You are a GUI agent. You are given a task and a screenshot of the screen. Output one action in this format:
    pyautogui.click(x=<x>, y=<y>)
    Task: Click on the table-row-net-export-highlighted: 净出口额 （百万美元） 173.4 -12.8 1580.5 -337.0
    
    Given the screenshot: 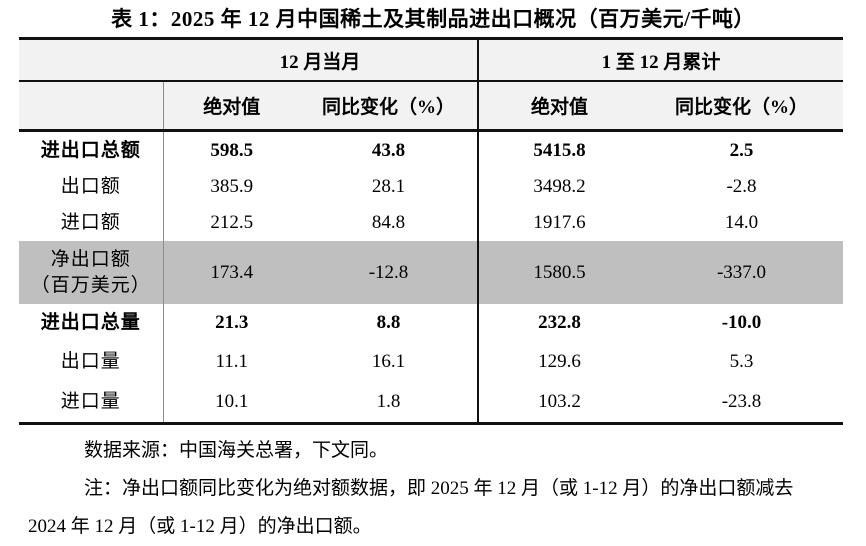 What is the action you would take?
    pyautogui.click(x=431, y=272)
    